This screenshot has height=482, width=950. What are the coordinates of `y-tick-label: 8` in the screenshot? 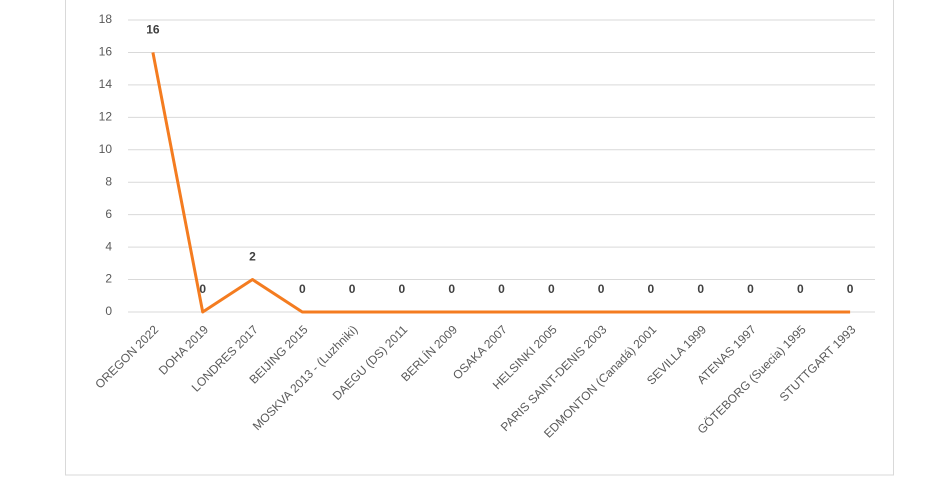 It's located at (108, 181).